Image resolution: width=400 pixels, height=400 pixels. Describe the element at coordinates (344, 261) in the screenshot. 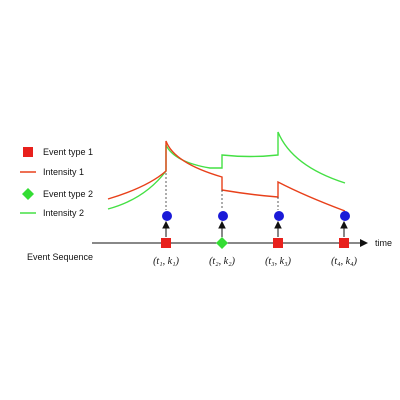

I see `event-4-label: (t₄, k₄)` at that location.